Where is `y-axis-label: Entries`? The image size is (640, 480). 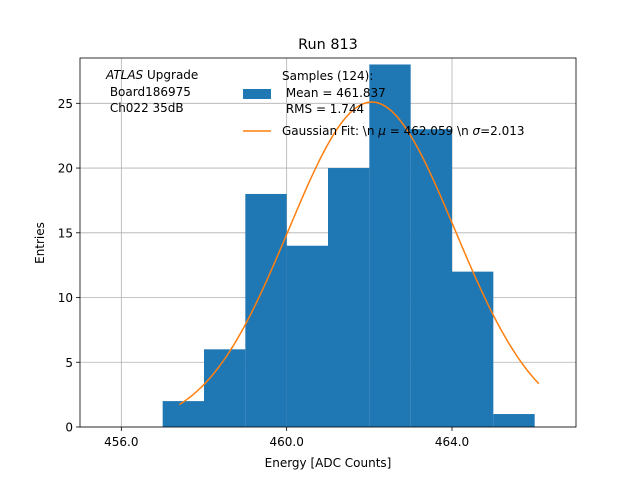 y-axis-label: Entries is located at coordinates (40, 243).